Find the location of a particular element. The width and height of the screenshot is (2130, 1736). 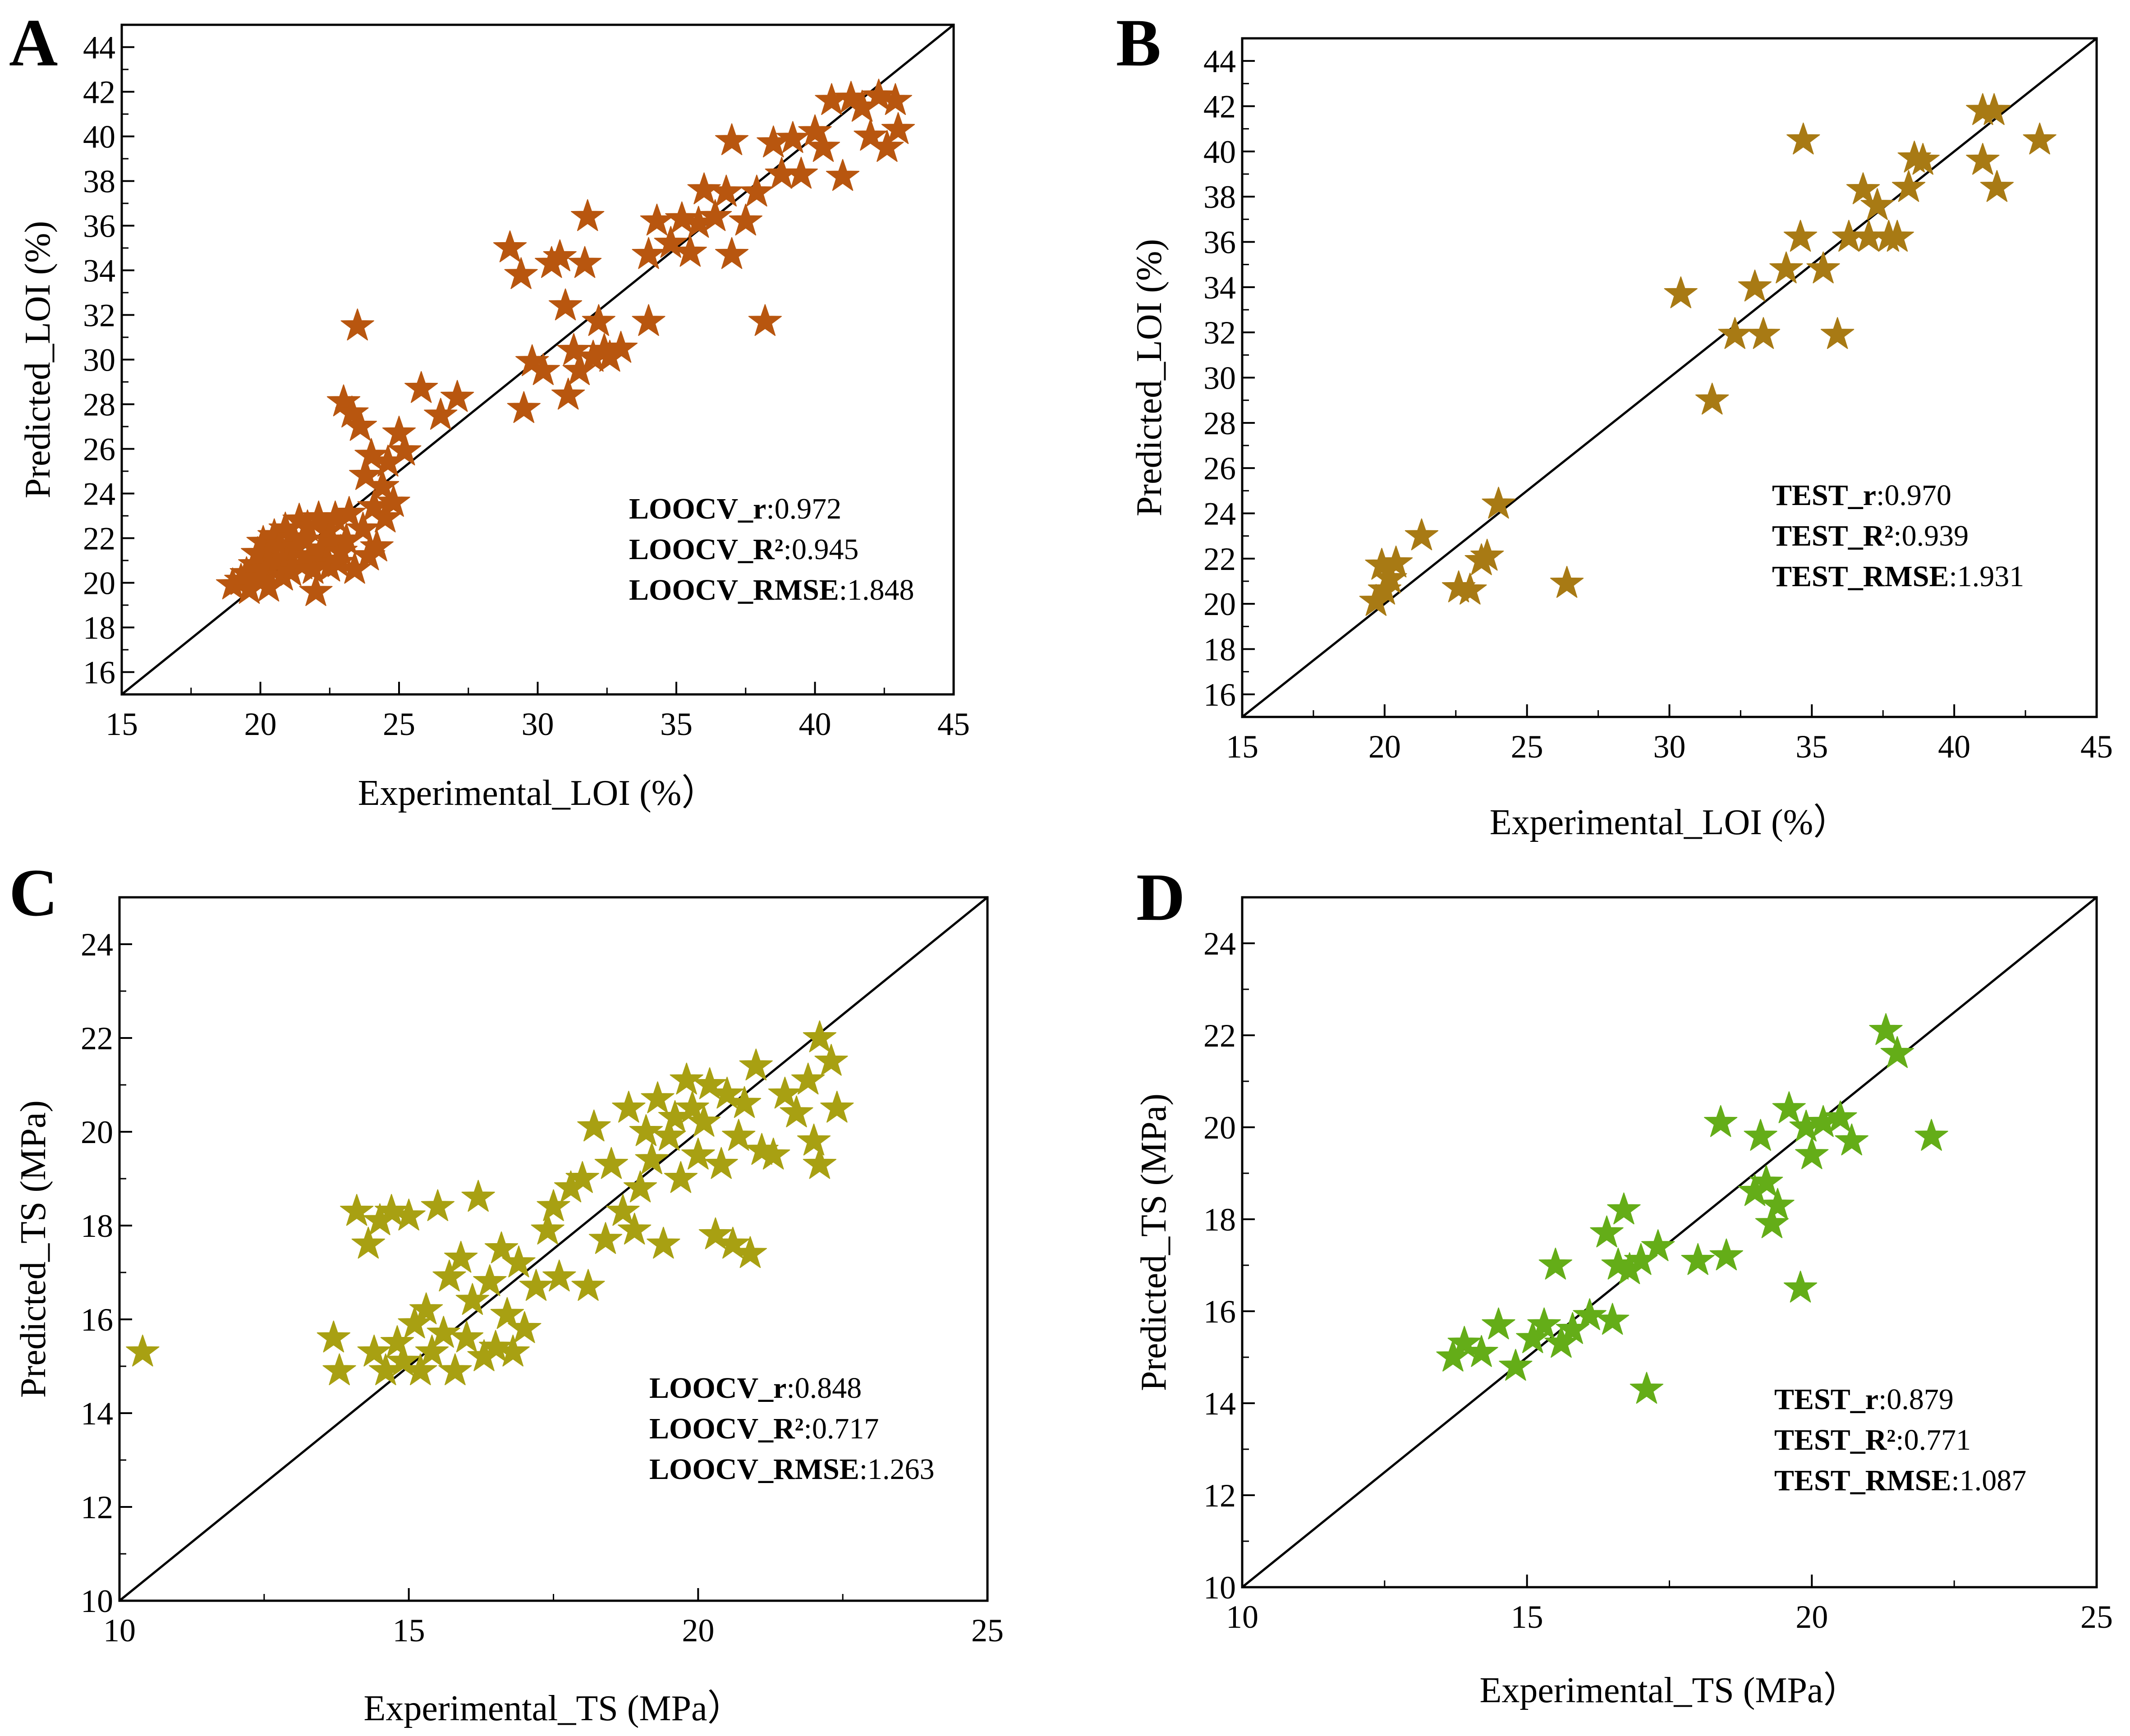

panel-letter: A is located at coordinates (33, 42).